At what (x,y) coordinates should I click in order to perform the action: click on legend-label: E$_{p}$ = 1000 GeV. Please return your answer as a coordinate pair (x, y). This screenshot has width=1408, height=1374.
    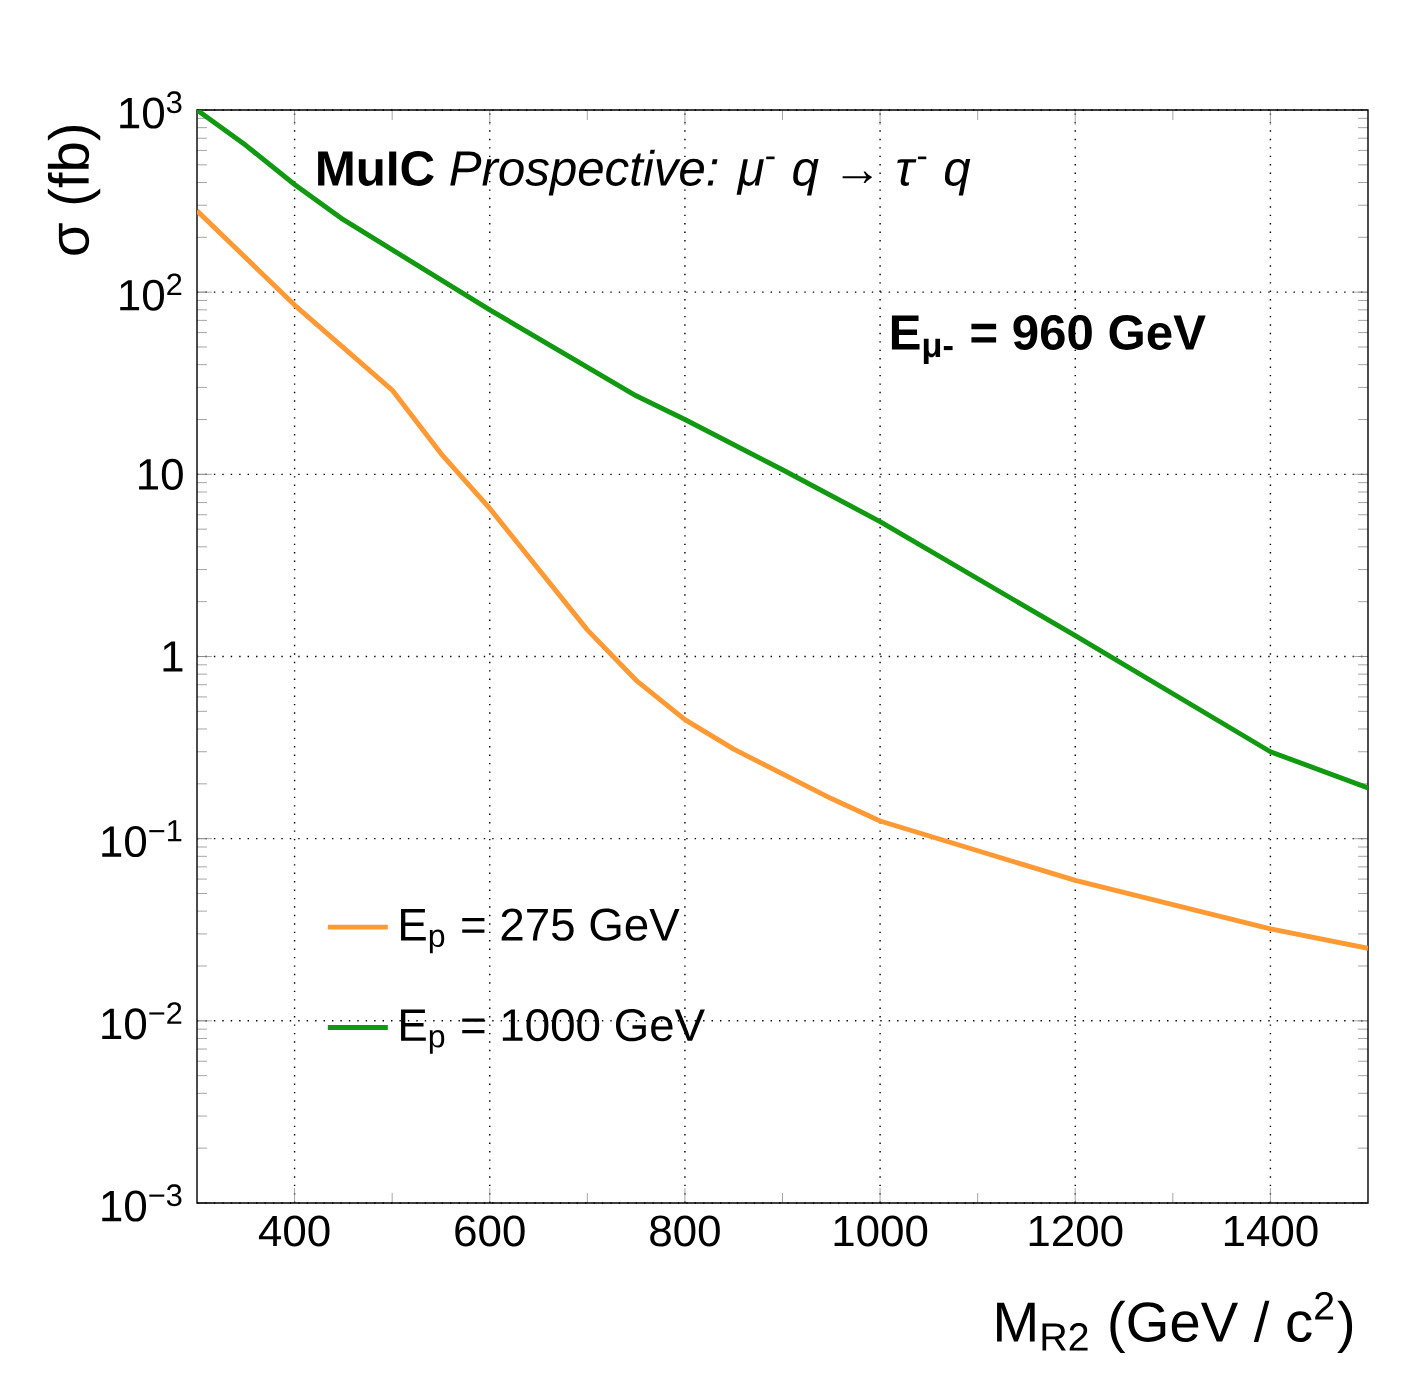
    Looking at the image, I should click on (553, 1031).